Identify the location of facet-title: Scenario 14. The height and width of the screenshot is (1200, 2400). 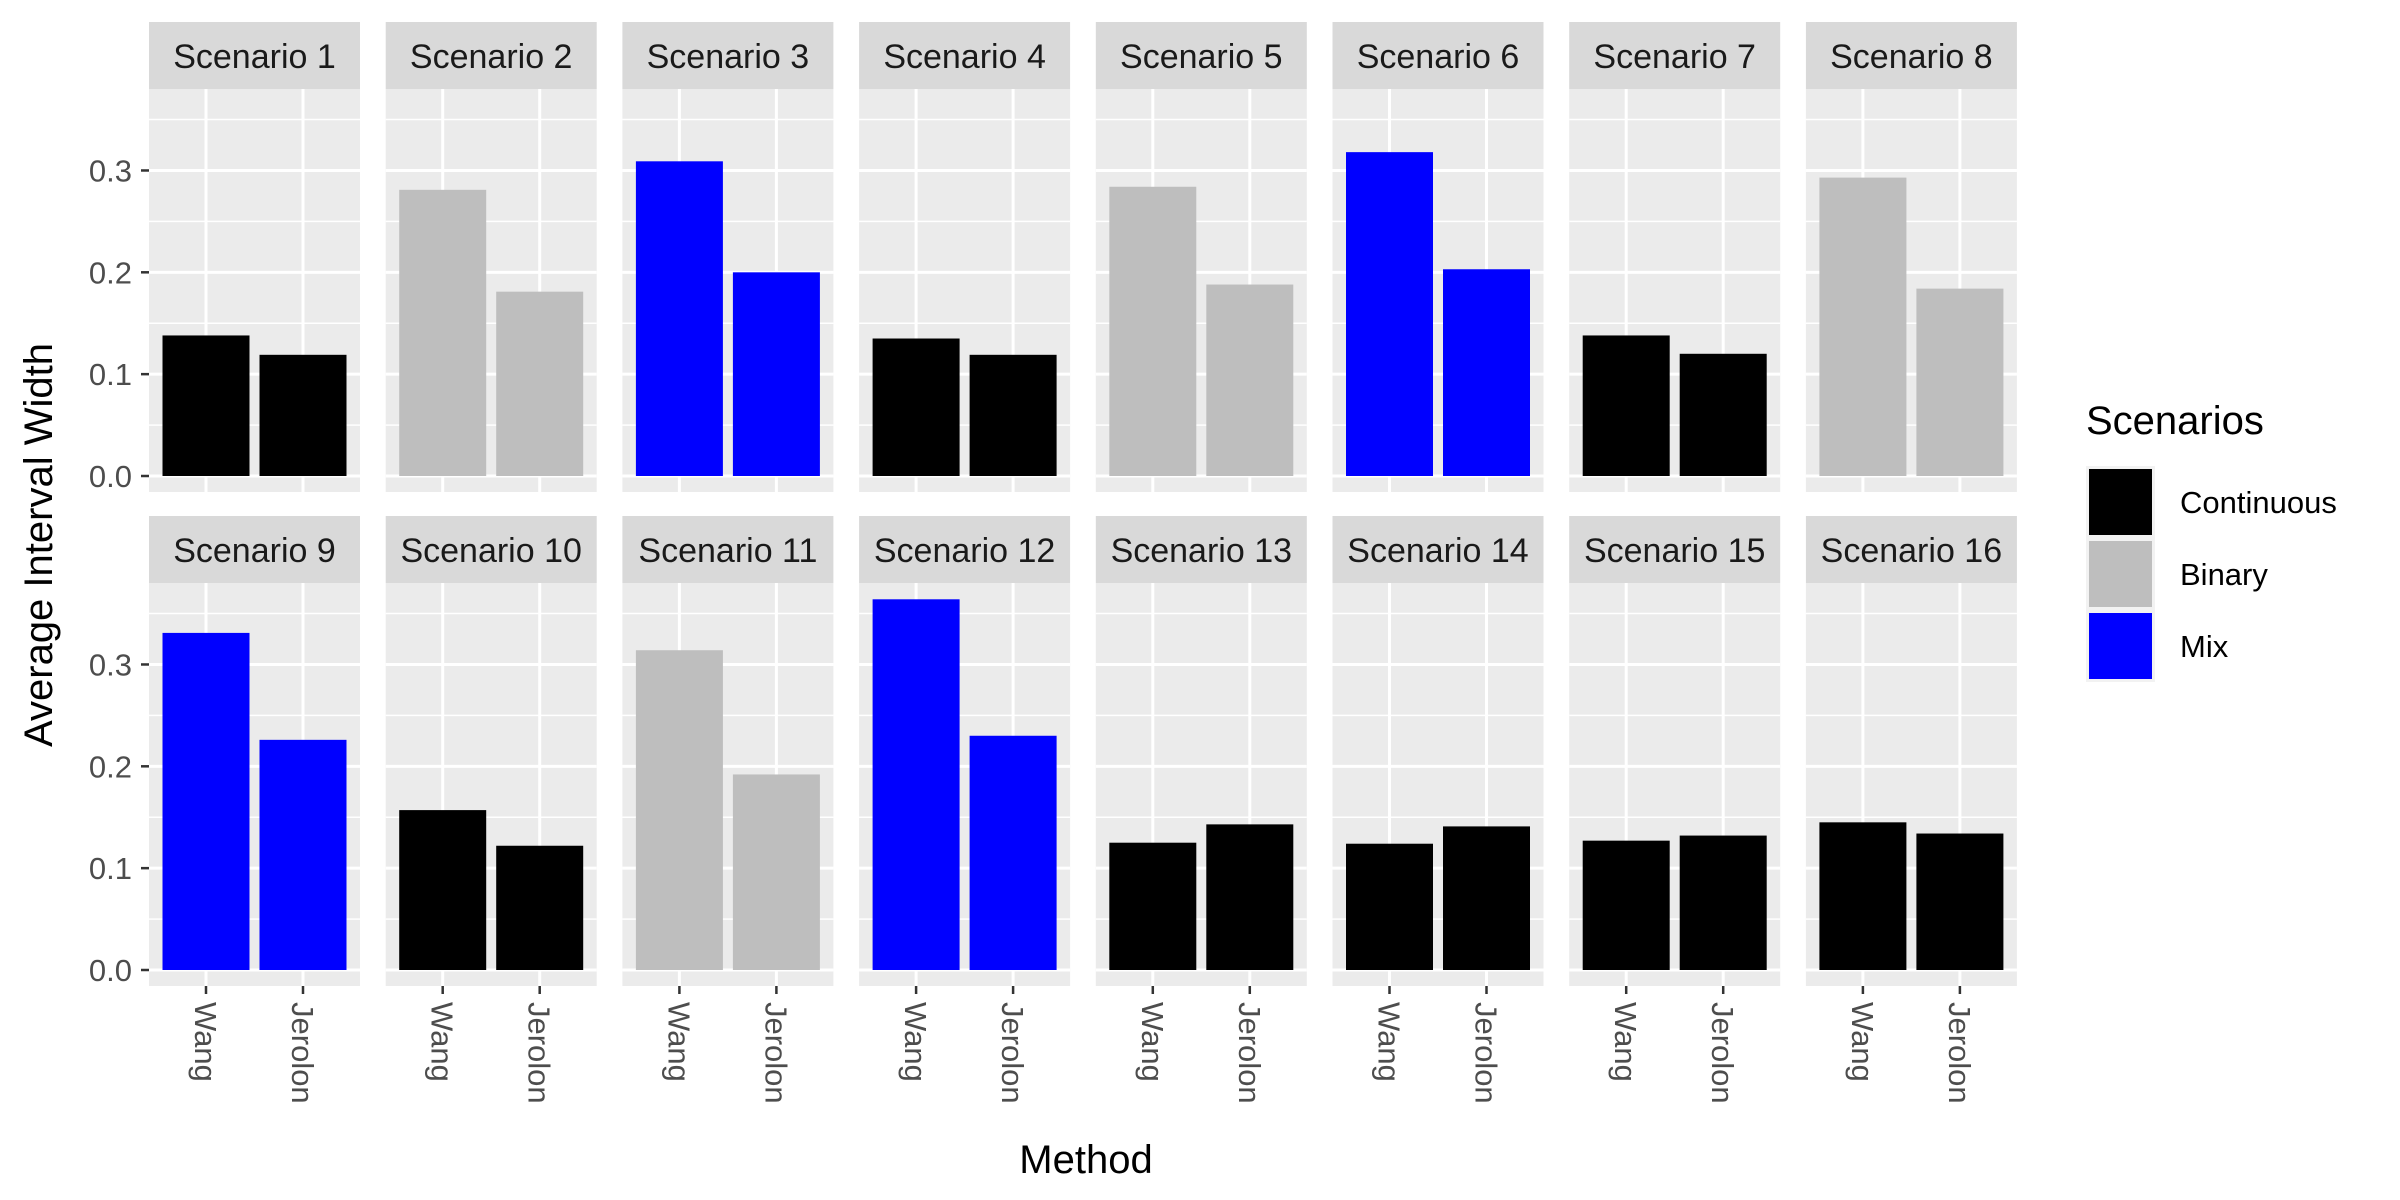
(1437, 551).